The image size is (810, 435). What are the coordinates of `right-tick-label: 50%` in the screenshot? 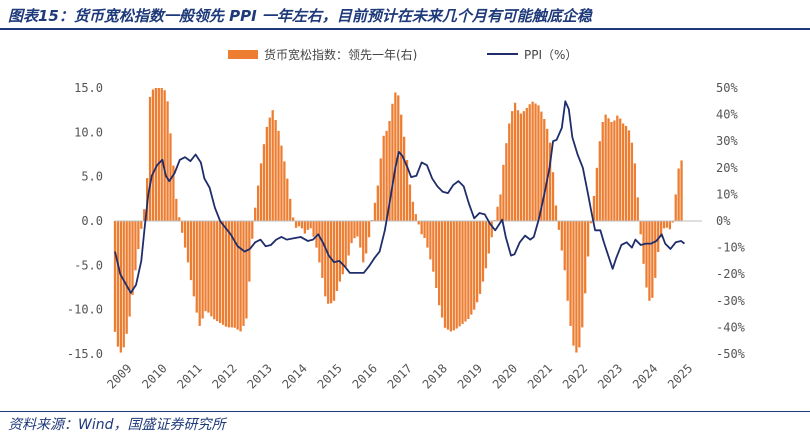 It's located at (727, 88).